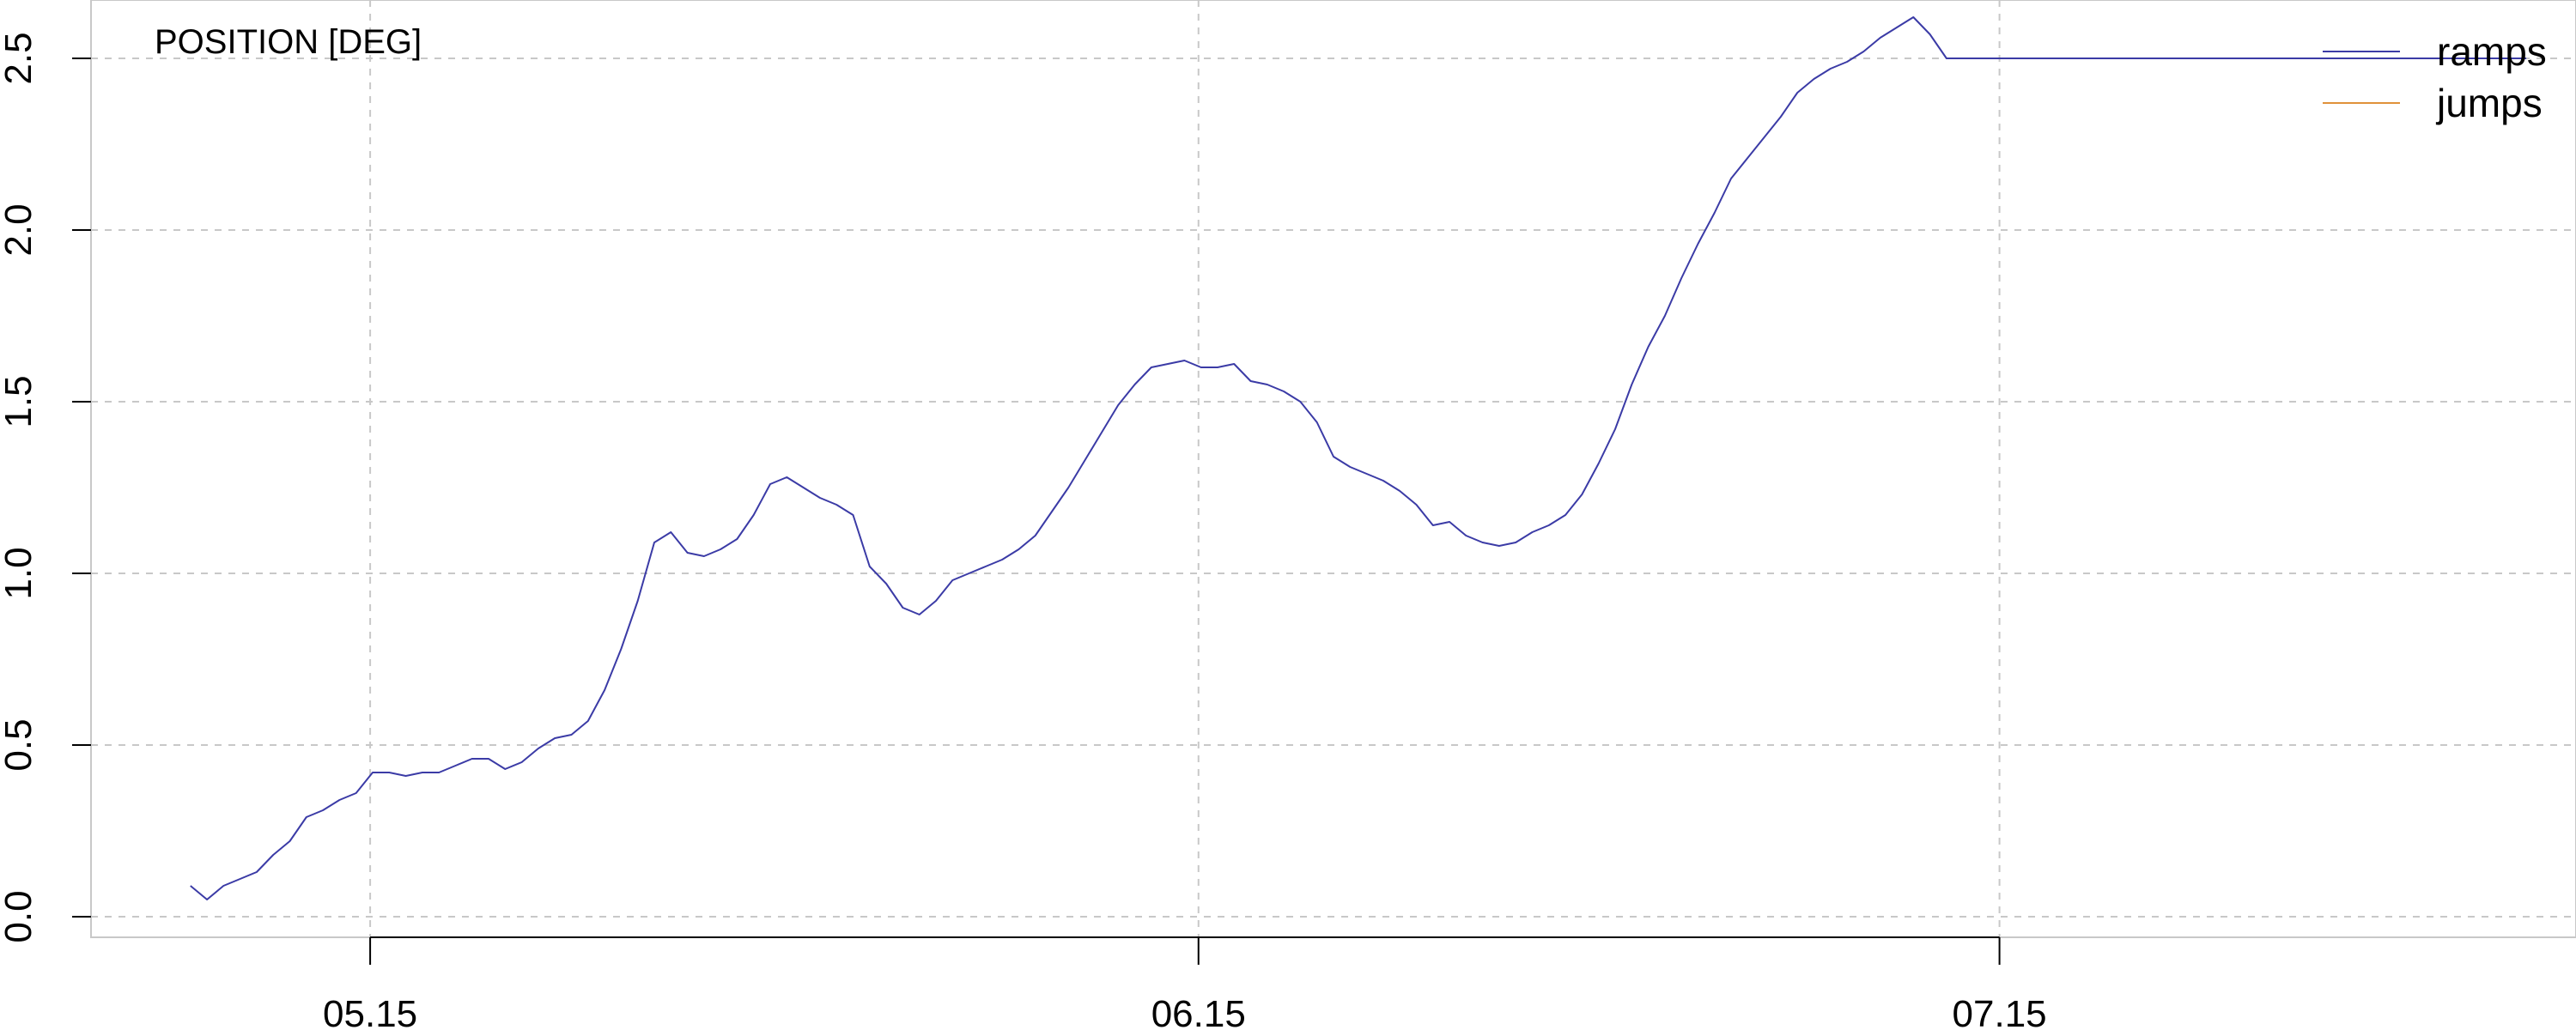 This screenshot has height=1030, width=2576. What do you see at coordinates (2000, 1011) in the screenshot?
I see `x-tick-label: 07.15` at bounding box center [2000, 1011].